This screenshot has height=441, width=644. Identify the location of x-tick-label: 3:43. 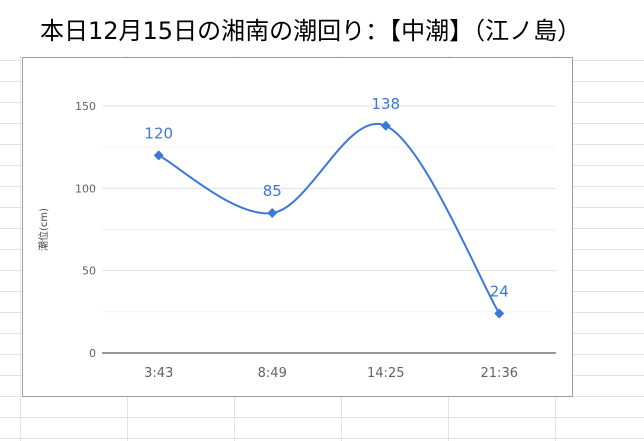
(158, 373).